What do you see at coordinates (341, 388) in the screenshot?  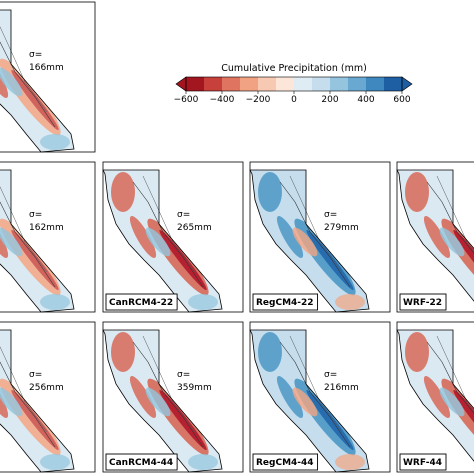 I see `sigma-value: 216mm` at bounding box center [341, 388].